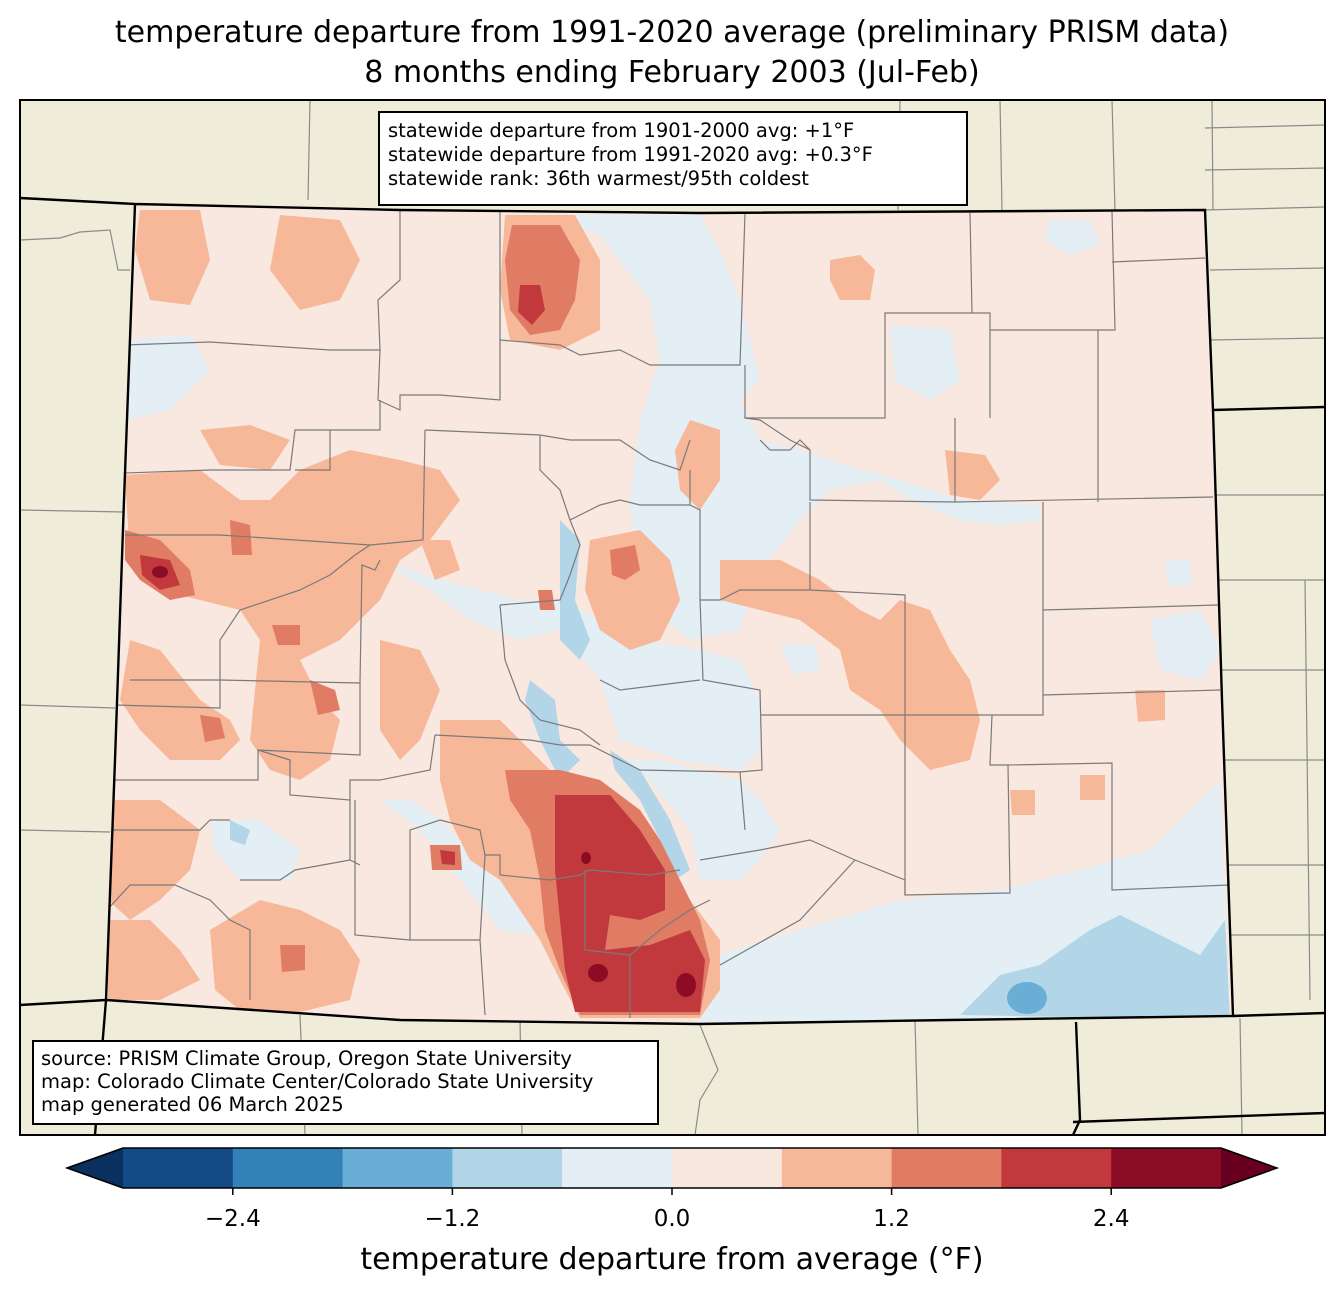 The image size is (1344, 1299). What do you see at coordinates (1249, 1168) in the screenshot?
I see `colorbar-over-arrow` at bounding box center [1249, 1168].